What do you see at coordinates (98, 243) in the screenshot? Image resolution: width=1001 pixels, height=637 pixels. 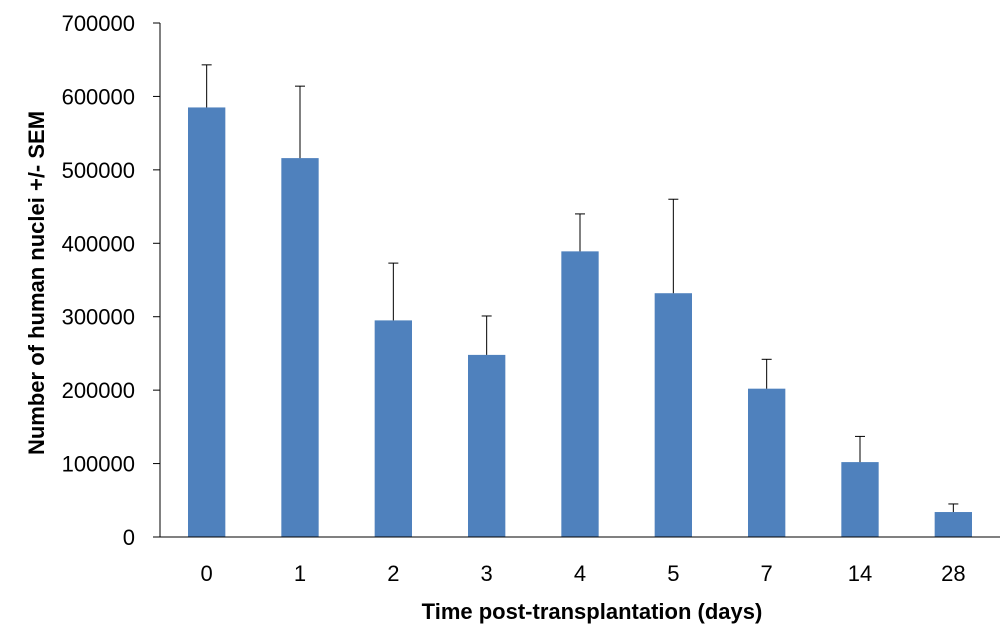 I see `y-tick-label: 400000` at bounding box center [98, 243].